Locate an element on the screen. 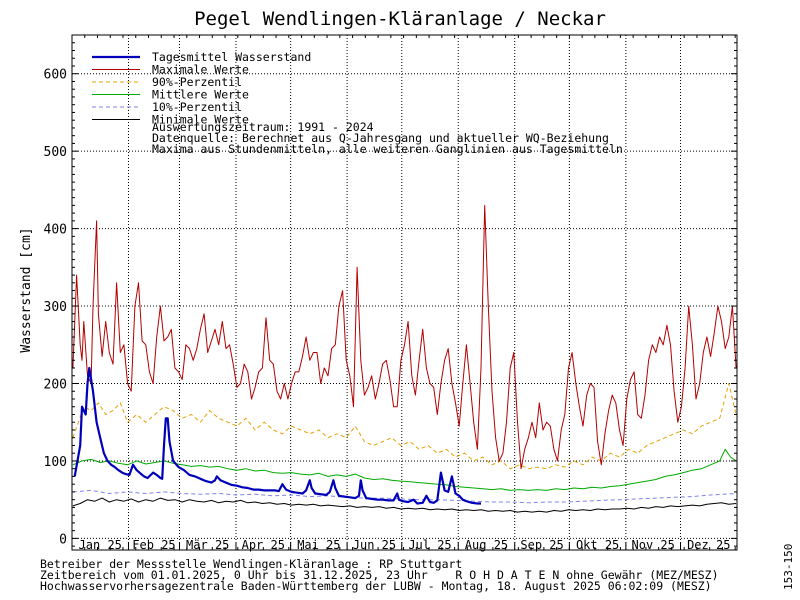  chart-title: Pegel Wendlingen-Kläranlage / Neckar is located at coordinates (400, 19).